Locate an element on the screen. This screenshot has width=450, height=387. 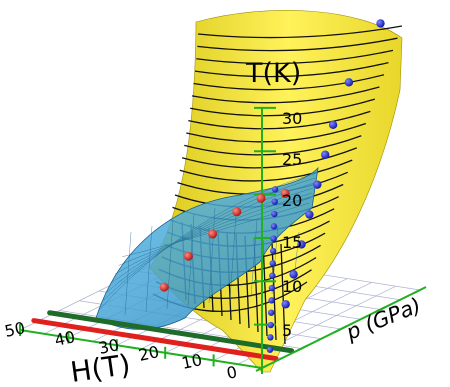
h-tick-label-50: 50 is located at coordinates (15, 329).